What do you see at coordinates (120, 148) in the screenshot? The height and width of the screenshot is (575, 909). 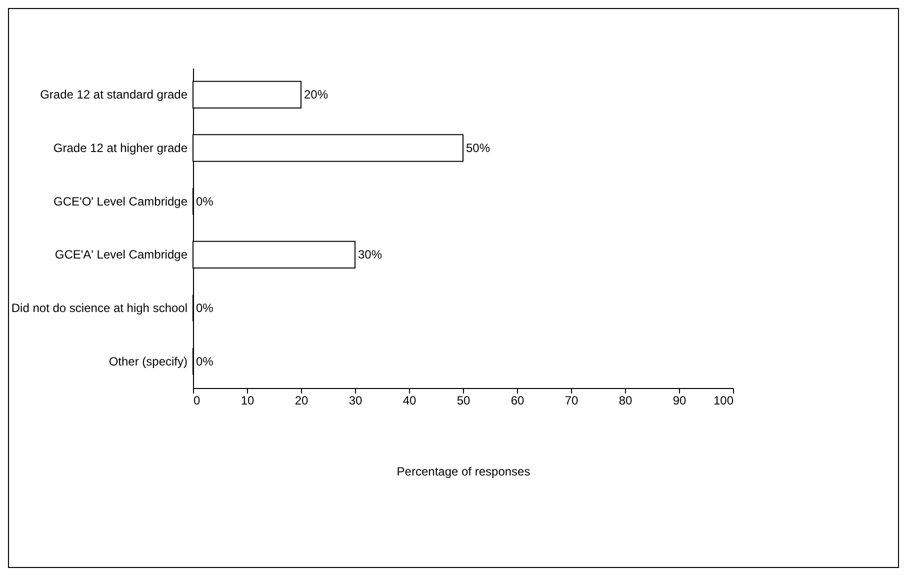 I see `y-tick-label: Grade 12 at higher grade` at bounding box center [120, 148].